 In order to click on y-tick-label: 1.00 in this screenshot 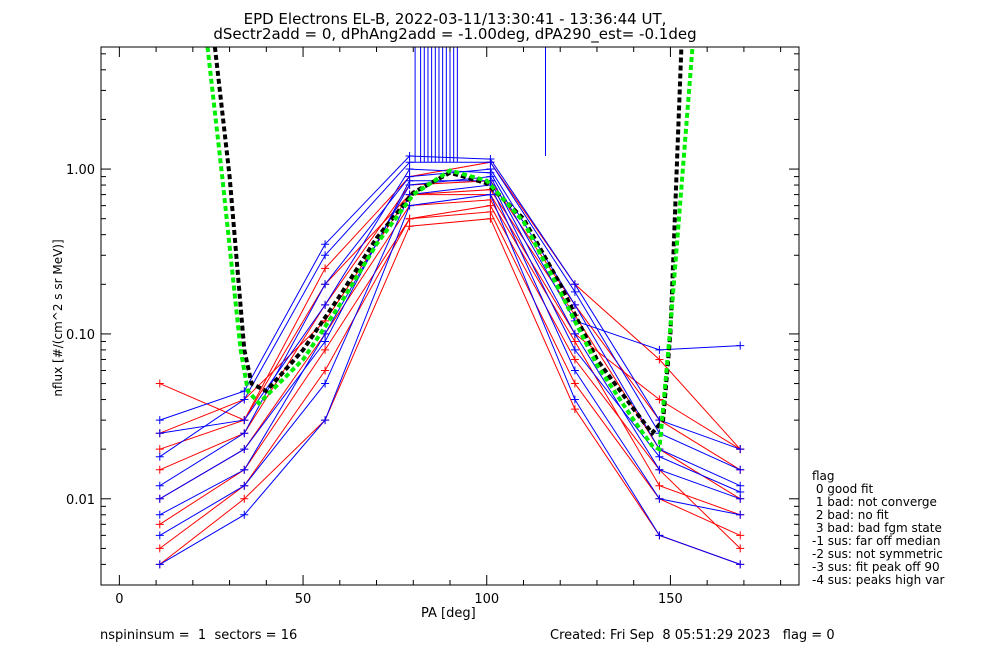, I will do `click(80, 170)`.